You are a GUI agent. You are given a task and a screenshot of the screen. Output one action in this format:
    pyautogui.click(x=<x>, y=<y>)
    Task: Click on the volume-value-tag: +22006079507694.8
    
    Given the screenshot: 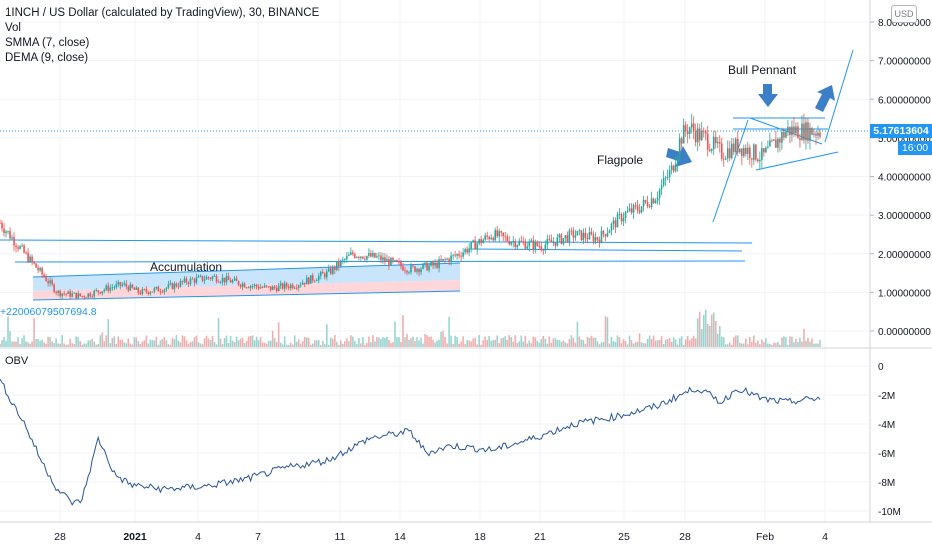 What is the action you would take?
    pyautogui.click(x=48, y=312)
    